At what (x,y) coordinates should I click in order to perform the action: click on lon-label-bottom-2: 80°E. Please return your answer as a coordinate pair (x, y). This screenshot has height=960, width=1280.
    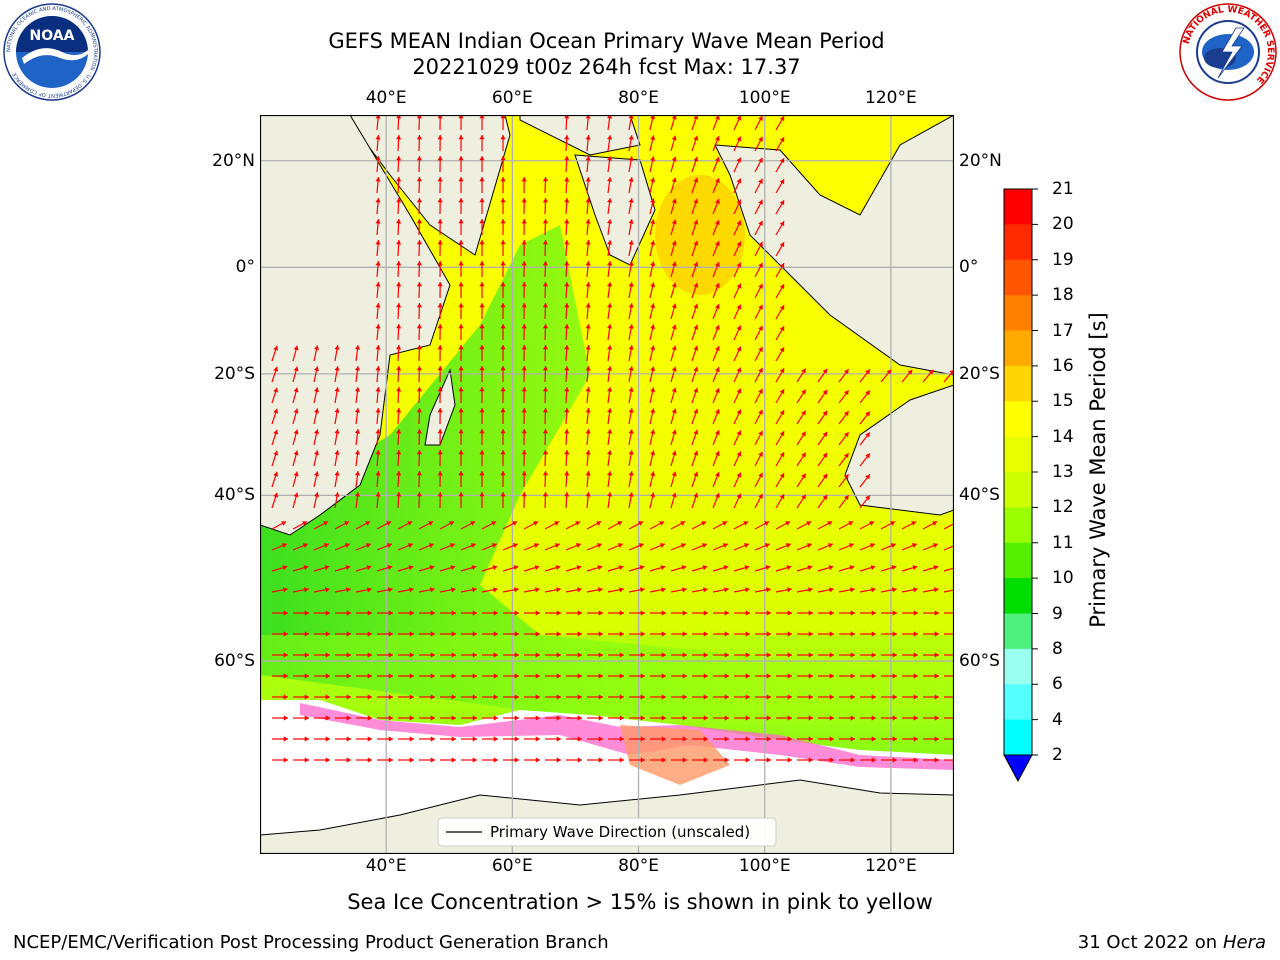
    Looking at the image, I should click on (638, 866).